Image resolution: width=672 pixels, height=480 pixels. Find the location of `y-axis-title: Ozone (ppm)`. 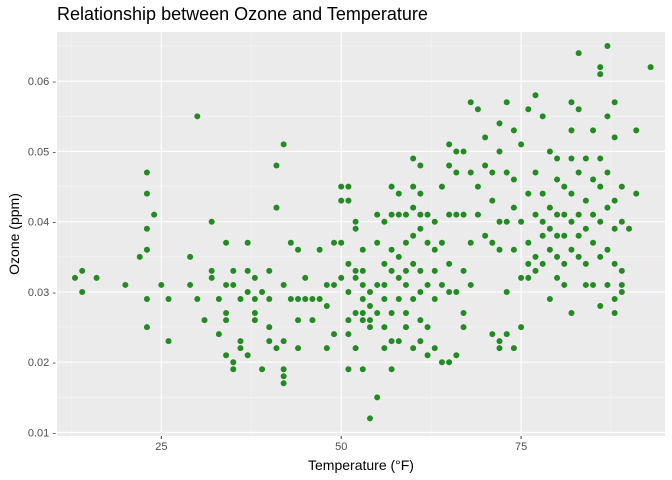

y-axis-title: Ozone (ppm) is located at coordinates (14, 234).